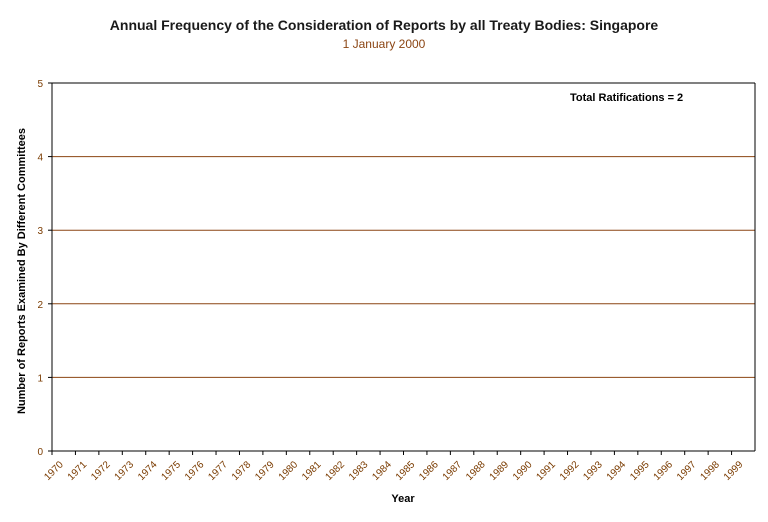 The image size is (768, 522). I want to click on x-tick-label-1975: 1975, so click(171, 471).